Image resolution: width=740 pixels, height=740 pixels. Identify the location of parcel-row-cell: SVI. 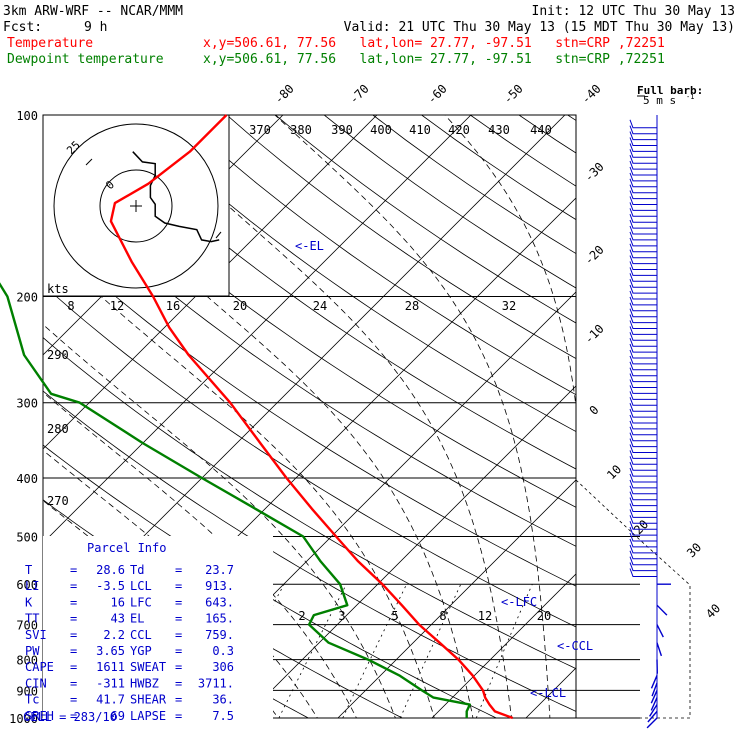
(36, 635).